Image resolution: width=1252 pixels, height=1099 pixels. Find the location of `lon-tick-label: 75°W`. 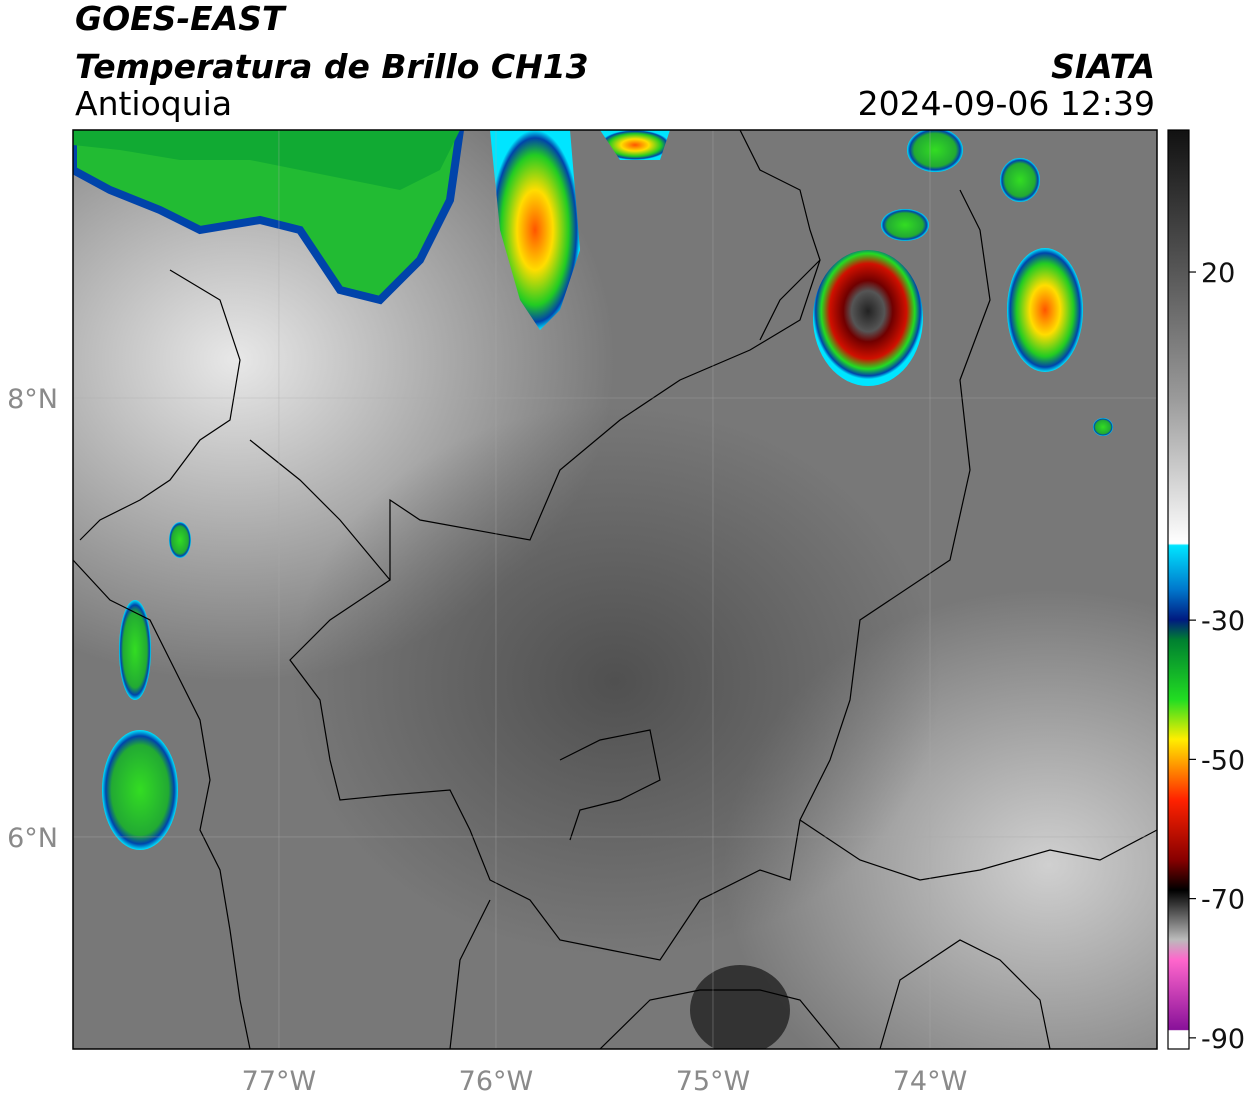

lon-tick-label: 75°W is located at coordinates (713, 1081).